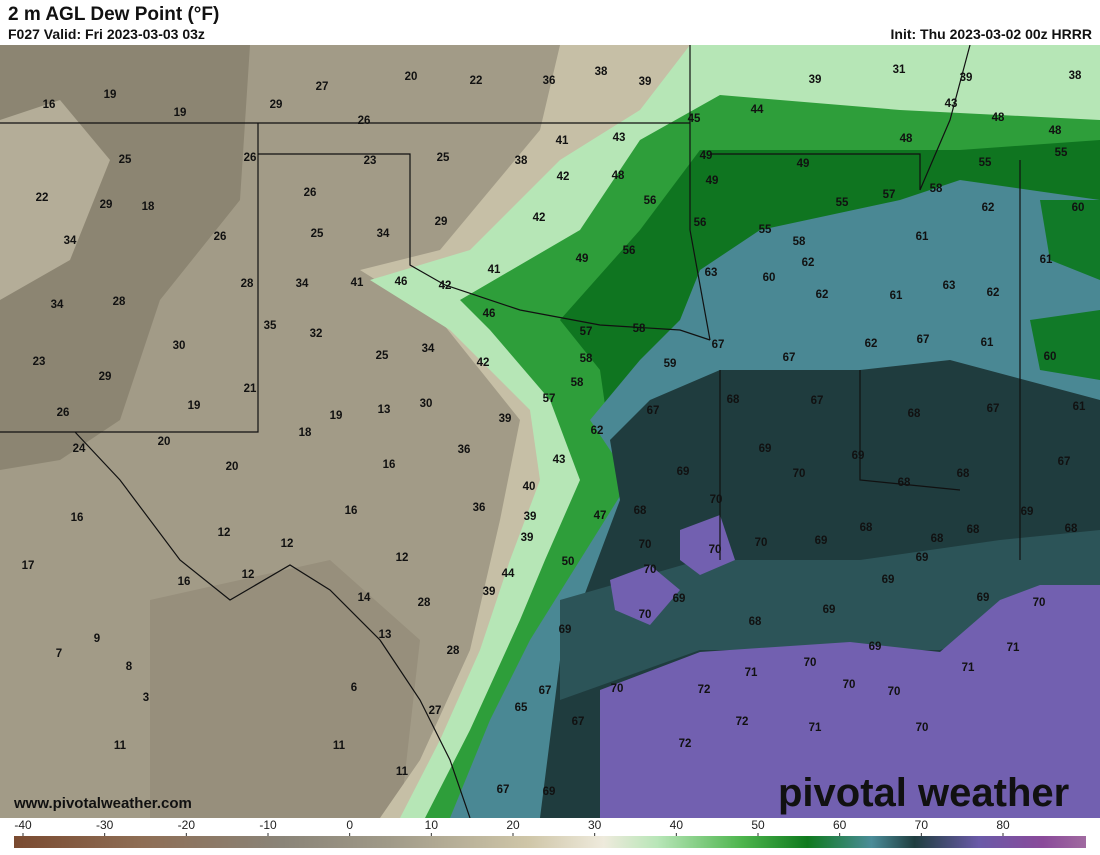 This screenshot has height=855, width=1100. What do you see at coordinates (549, 399) in the screenshot?
I see `dew-point-label: 57` at bounding box center [549, 399].